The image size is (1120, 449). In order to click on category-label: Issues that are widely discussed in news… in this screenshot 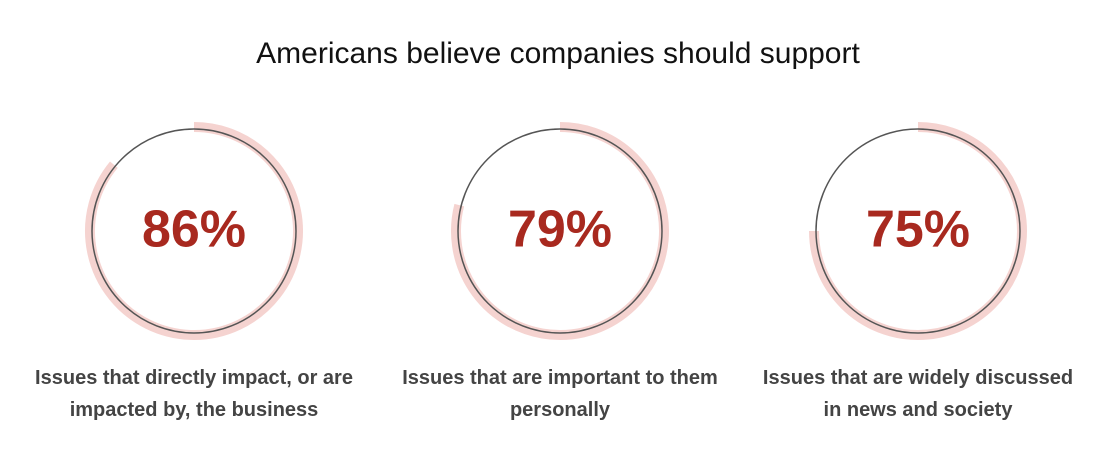, I will do `click(918, 394)`.